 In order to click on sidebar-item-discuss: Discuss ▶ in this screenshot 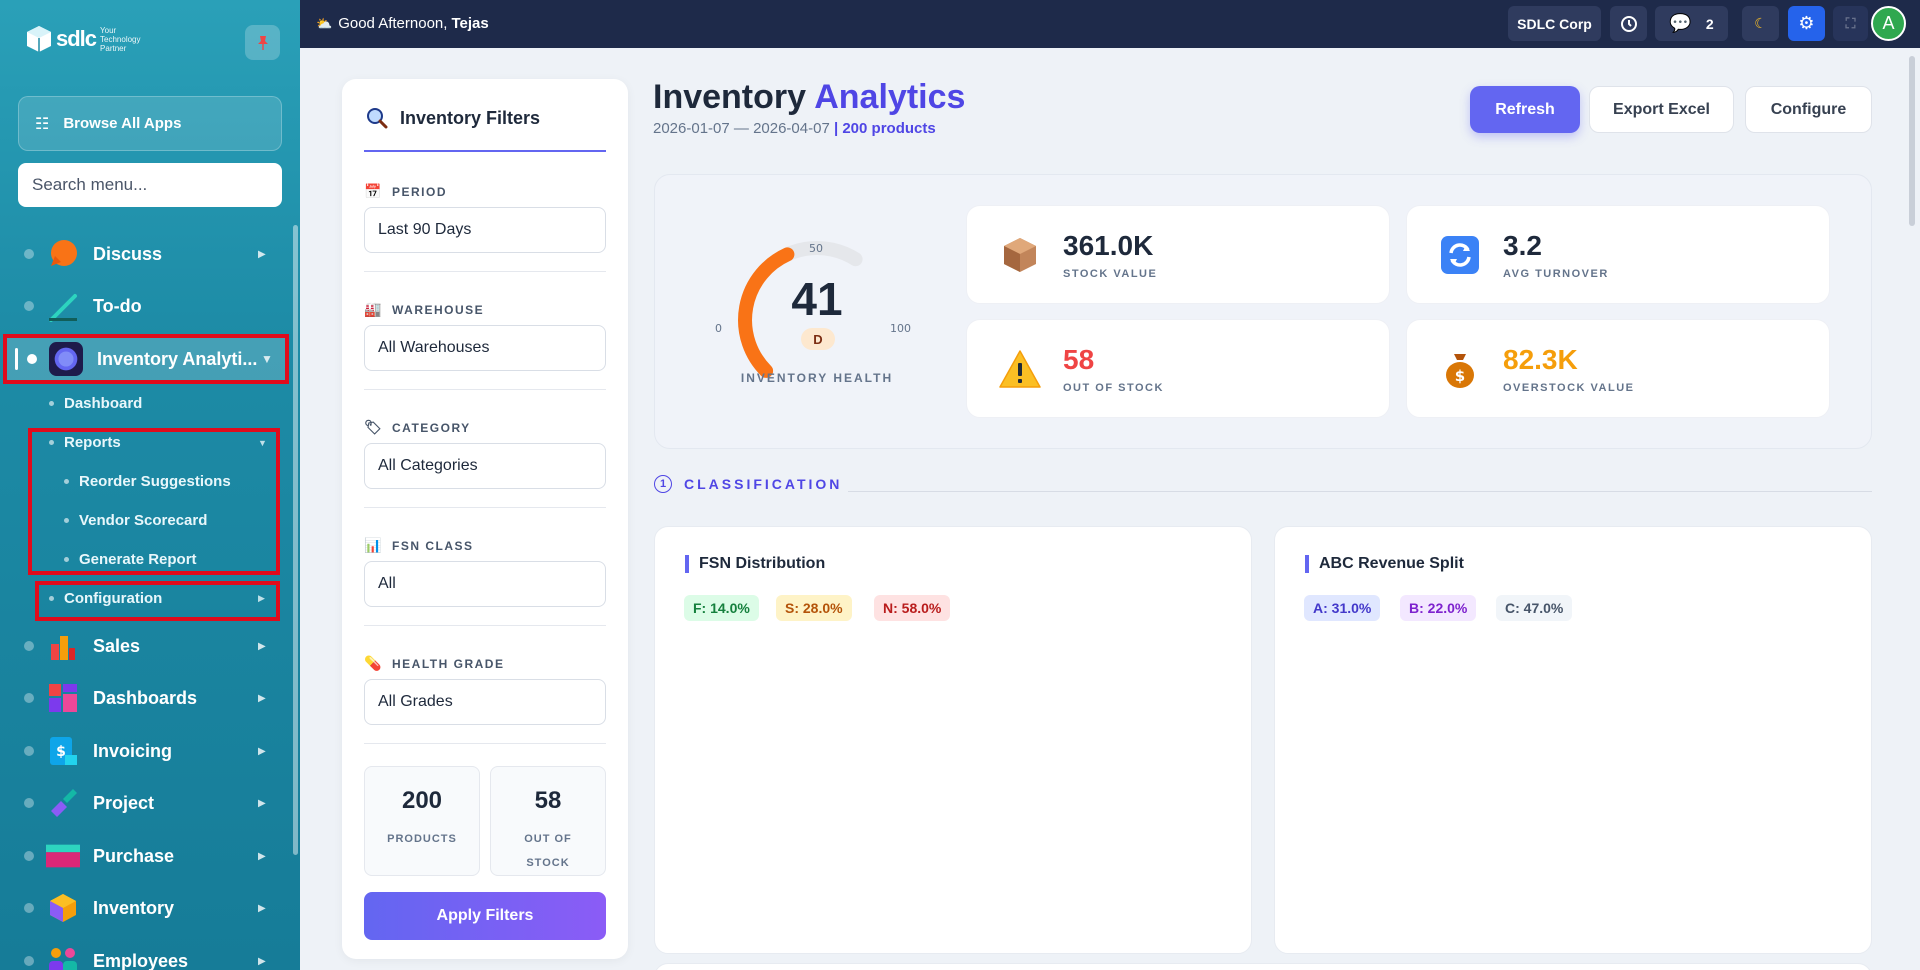, I will do `click(145, 254)`.